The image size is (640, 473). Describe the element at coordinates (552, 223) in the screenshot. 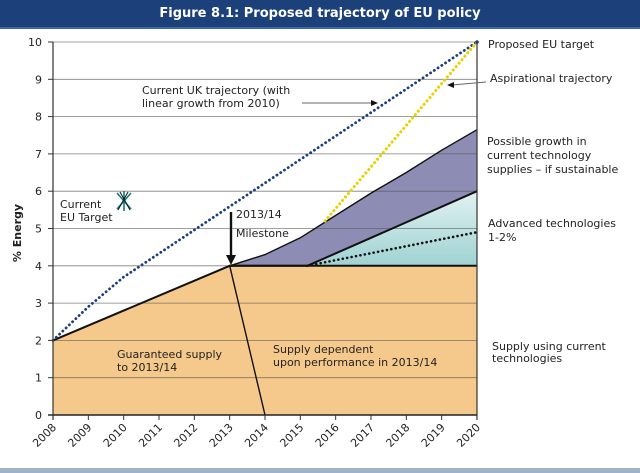

I see `label-advanced-1: Advanced technologies` at that location.